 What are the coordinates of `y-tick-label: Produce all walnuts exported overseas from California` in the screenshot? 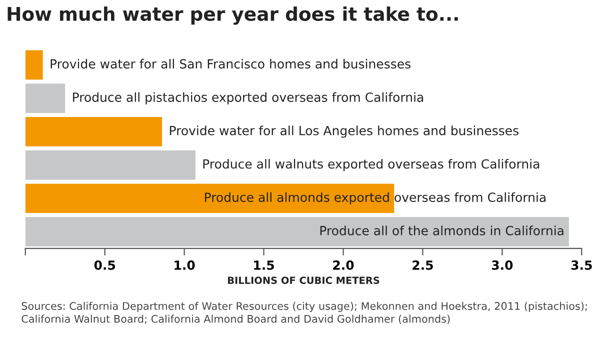 It's located at (371, 165).